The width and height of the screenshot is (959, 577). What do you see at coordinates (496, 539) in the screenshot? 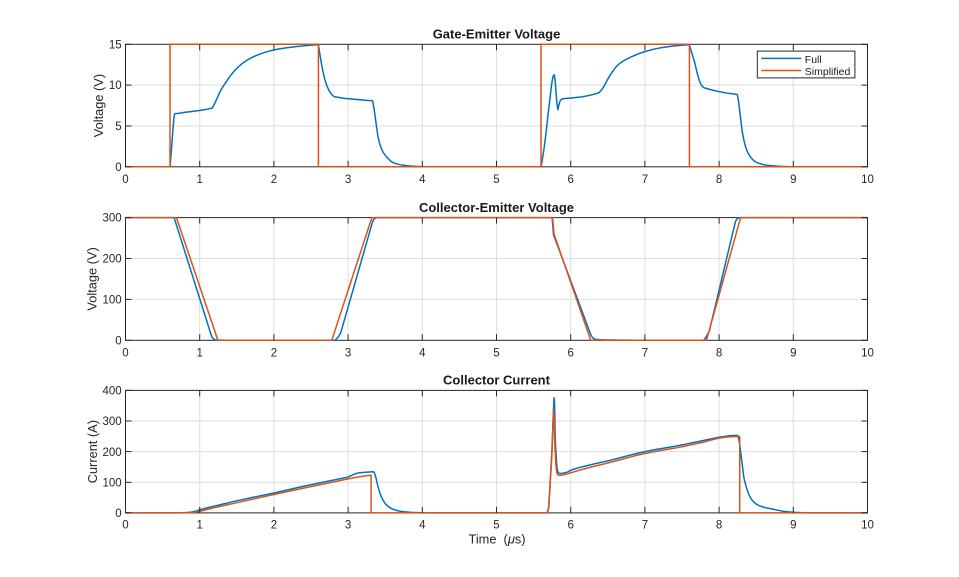
I see `svg-text: Time (μs)` at bounding box center [496, 539].